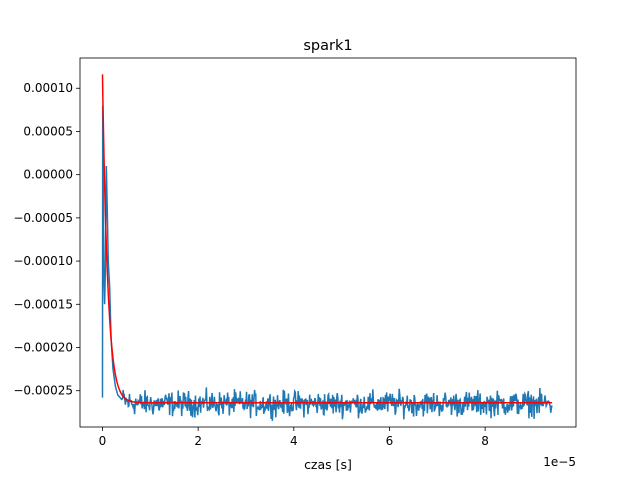 This screenshot has width=640, height=480. I want to click on y-tick-label: −0.00005, so click(43, 218).